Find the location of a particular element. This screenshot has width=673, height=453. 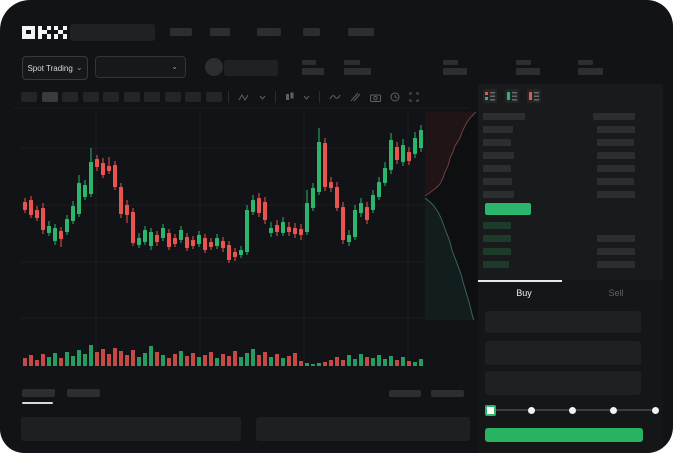

orderbook-bids-icon is located at coordinates (512, 96).